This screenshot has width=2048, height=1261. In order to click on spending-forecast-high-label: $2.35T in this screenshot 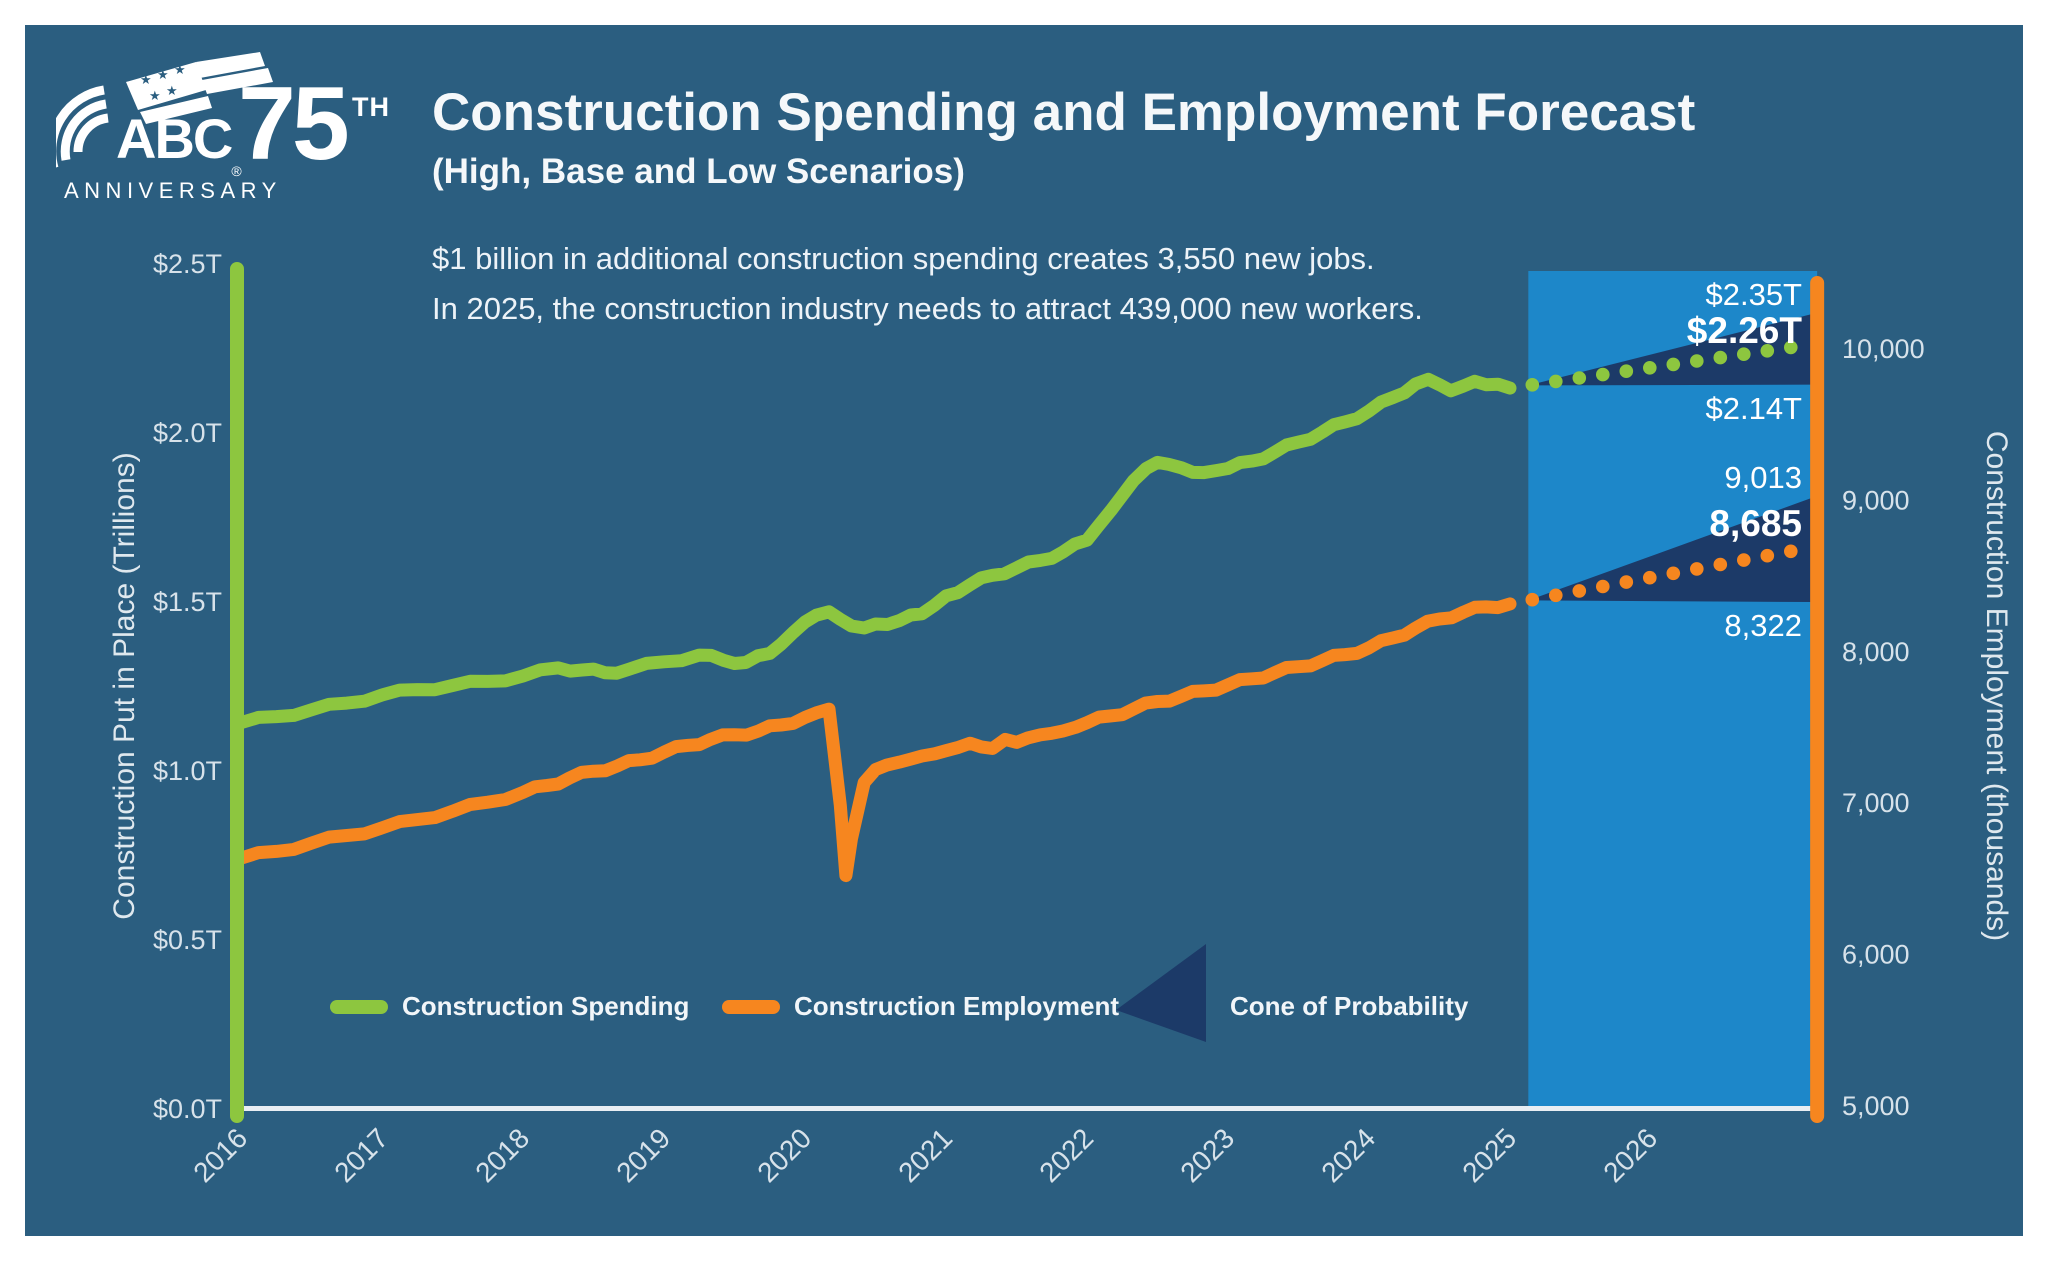, I will do `click(1753, 294)`.